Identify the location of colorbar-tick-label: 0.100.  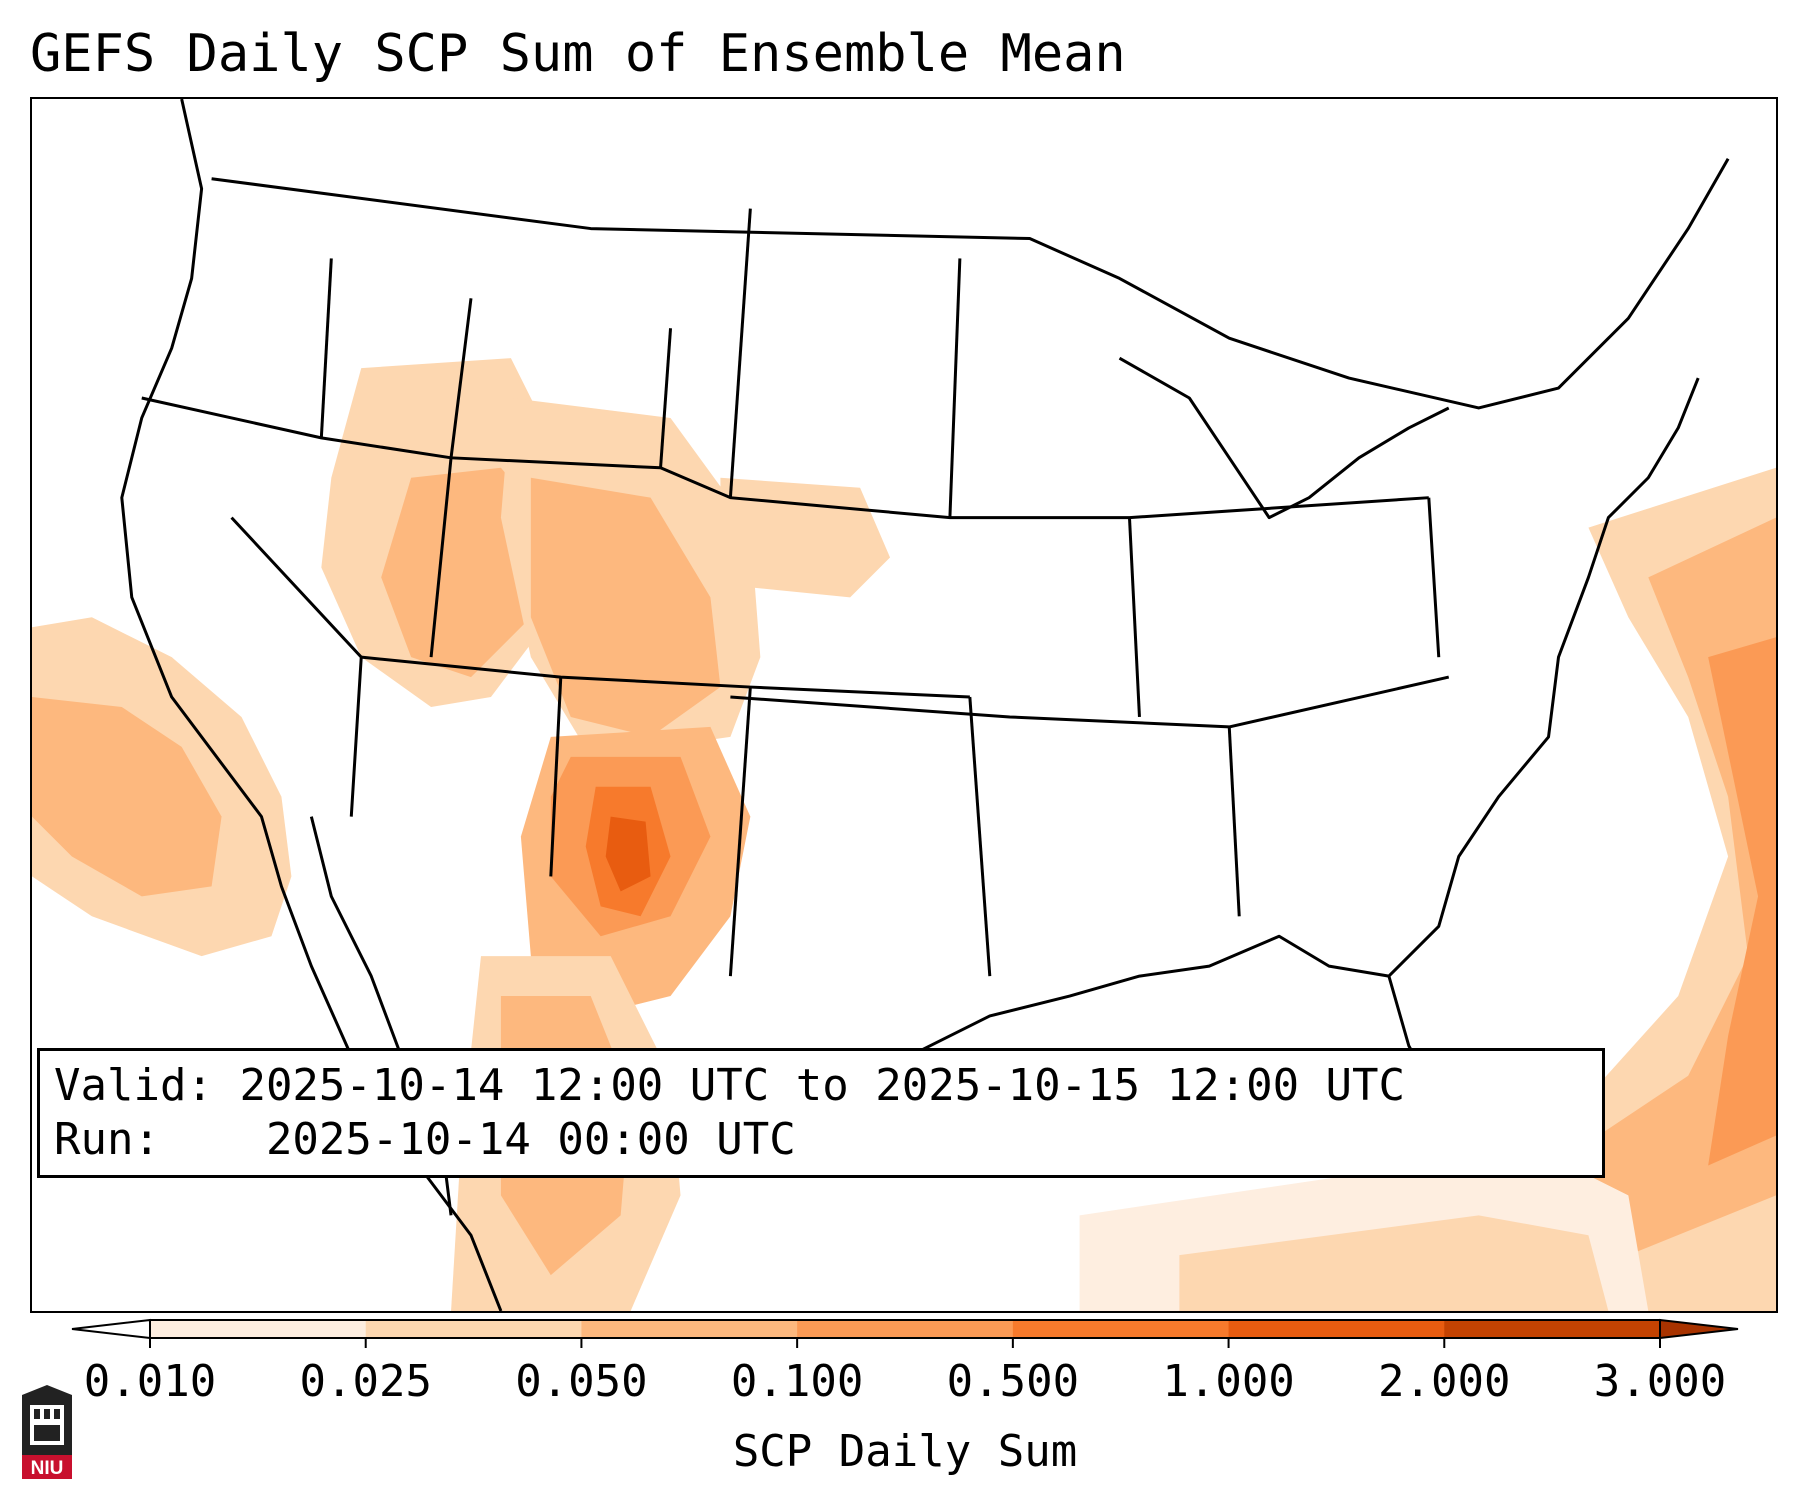
(797, 1381).